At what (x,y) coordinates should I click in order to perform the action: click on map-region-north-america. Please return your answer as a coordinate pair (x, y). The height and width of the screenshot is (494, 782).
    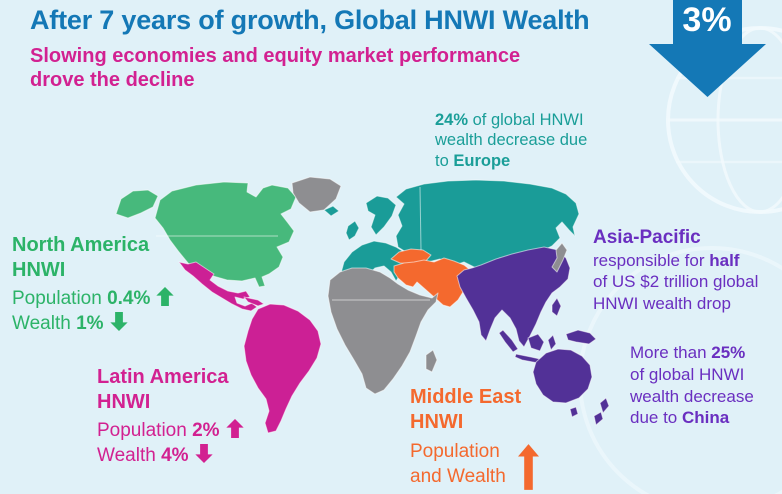
    Looking at the image, I should click on (225, 234).